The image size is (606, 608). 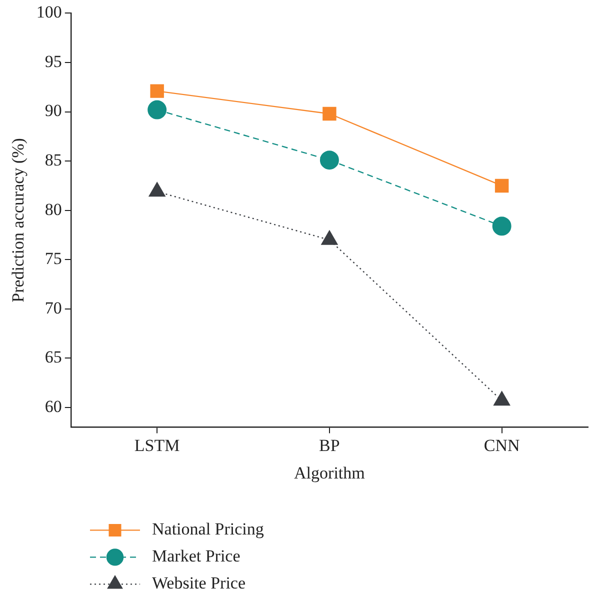 I want to click on y-tick-label: 95, so click(x=53, y=61).